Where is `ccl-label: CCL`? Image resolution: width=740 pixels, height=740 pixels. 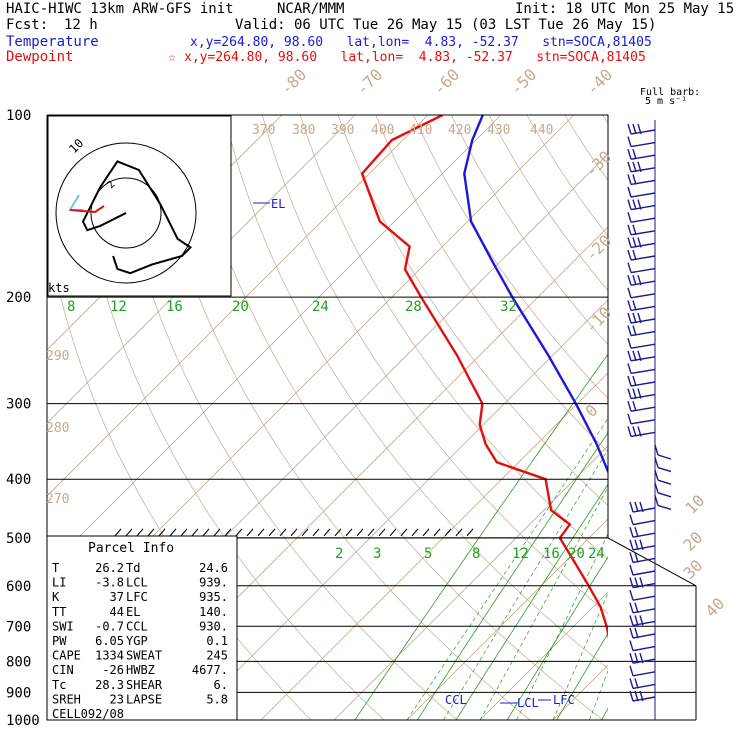 ccl-label: CCL is located at coordinates (456, 700).